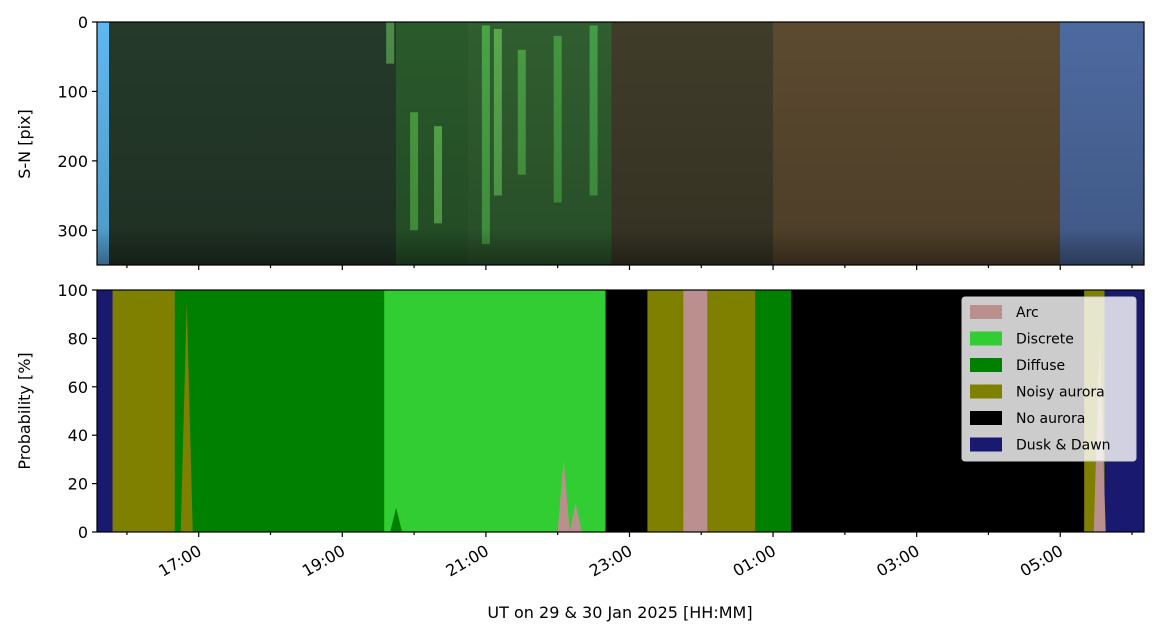 This screenshot has width=1158, height=638. What do you see at coordinates (1060, 393) in the screenshot?
I see `legend-label: Noisy aurora` at bounding box center [1060, 393].